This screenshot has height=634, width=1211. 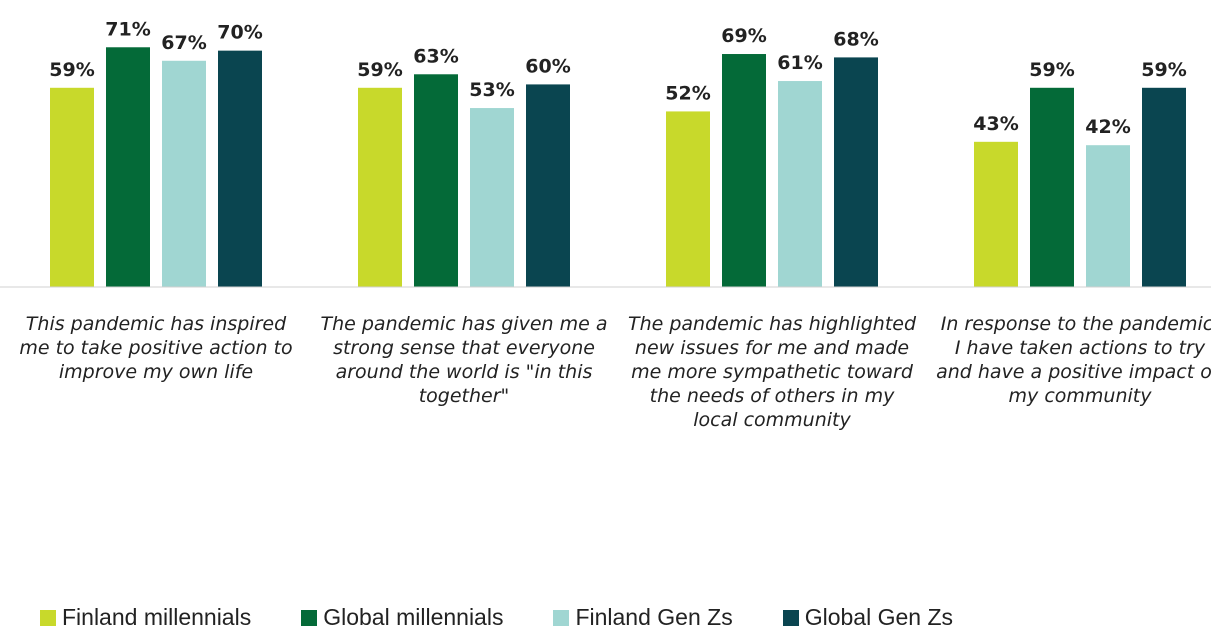 What do you see at coordinates (799, 63) in the screenshot?
I see `data-label: 61%` at bounding box center [799, 63].